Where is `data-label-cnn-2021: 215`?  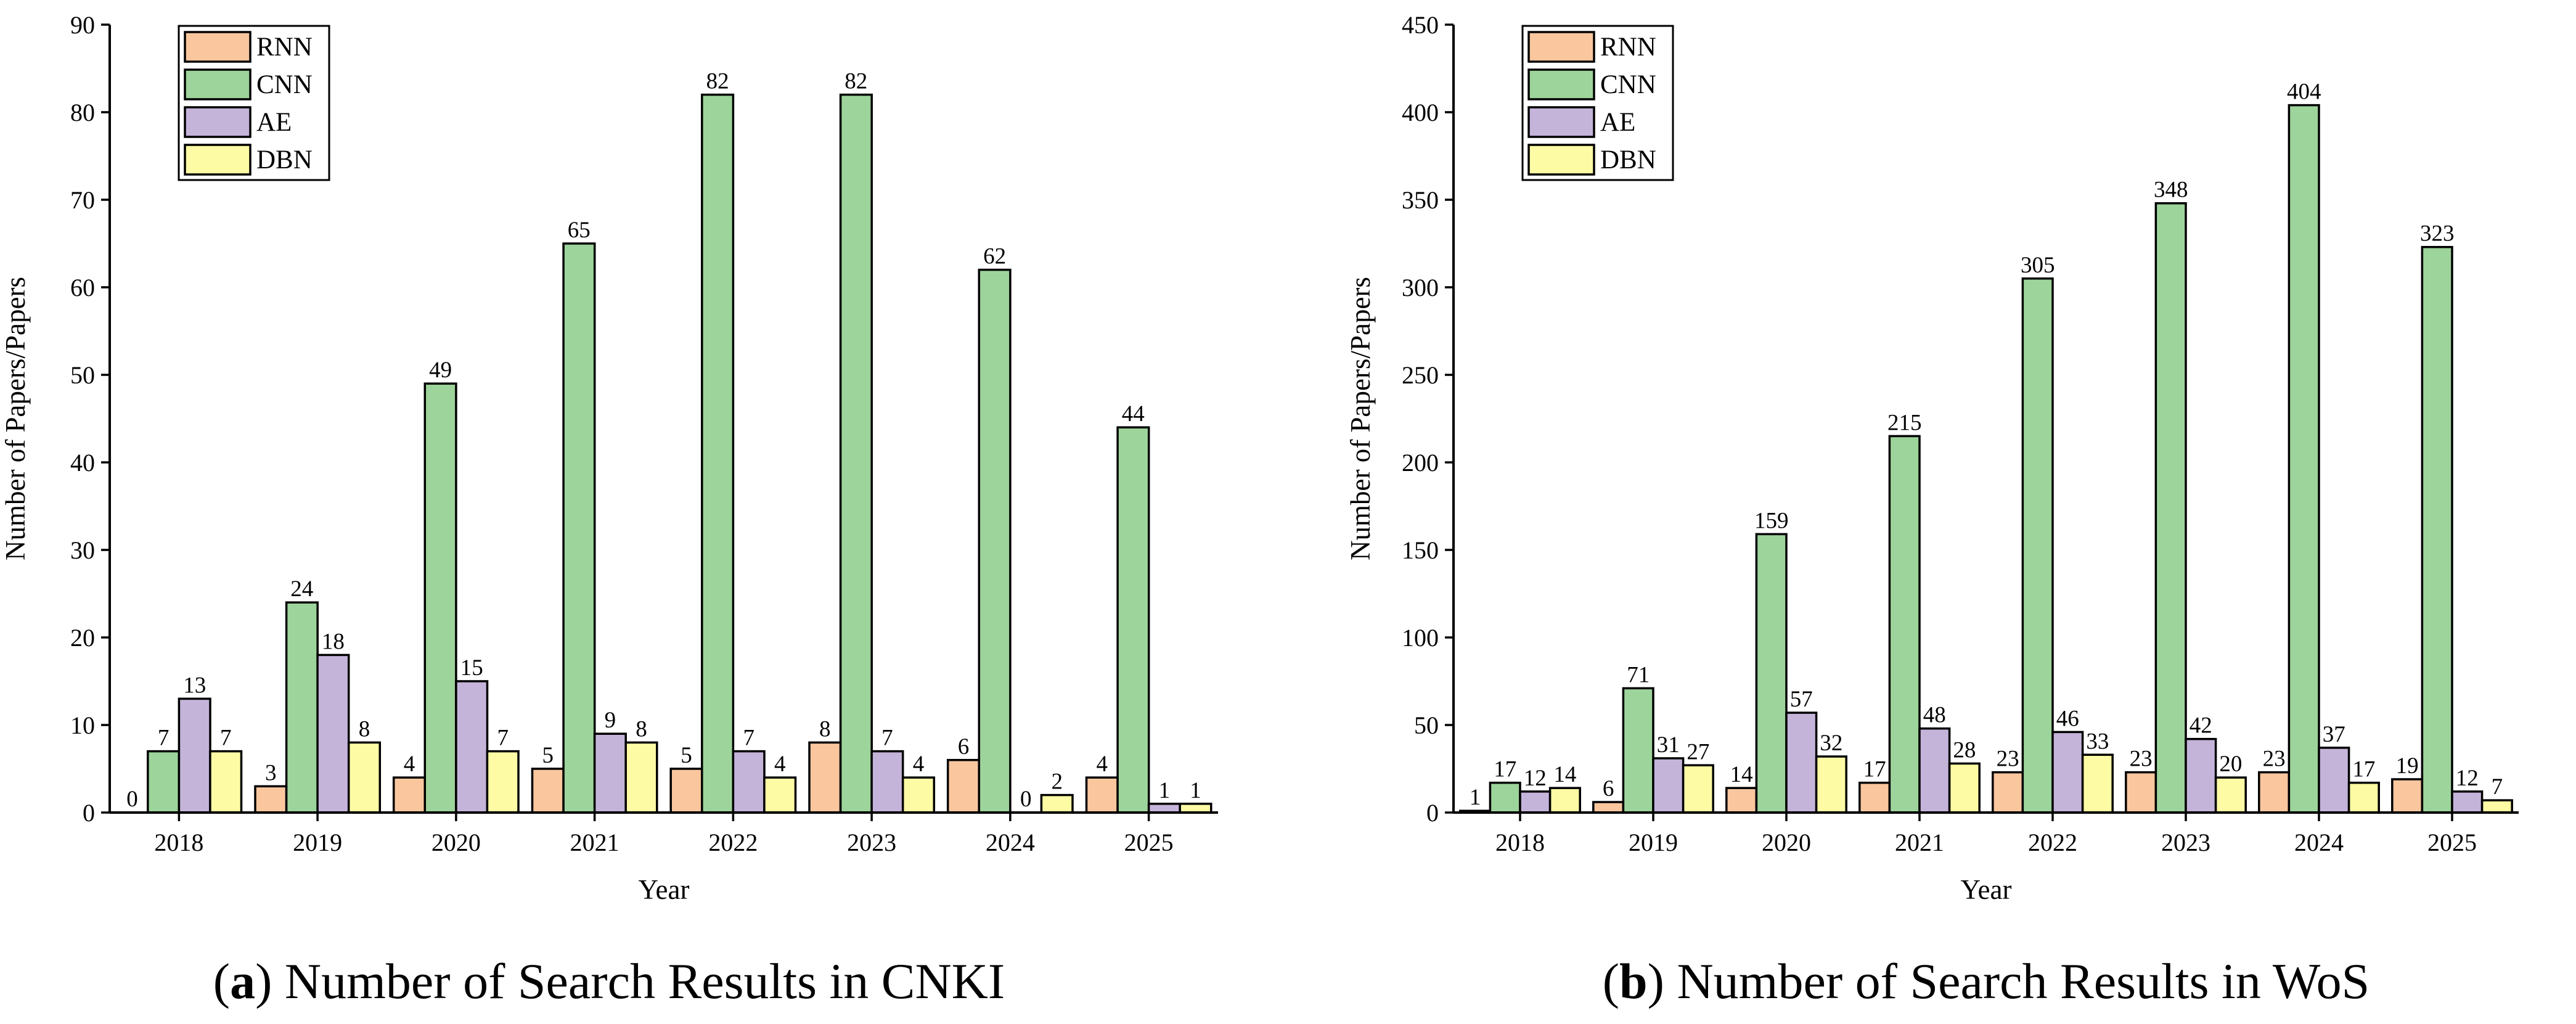
data-label-cnn-2021: 215 is located at coordinates (1904, 422).